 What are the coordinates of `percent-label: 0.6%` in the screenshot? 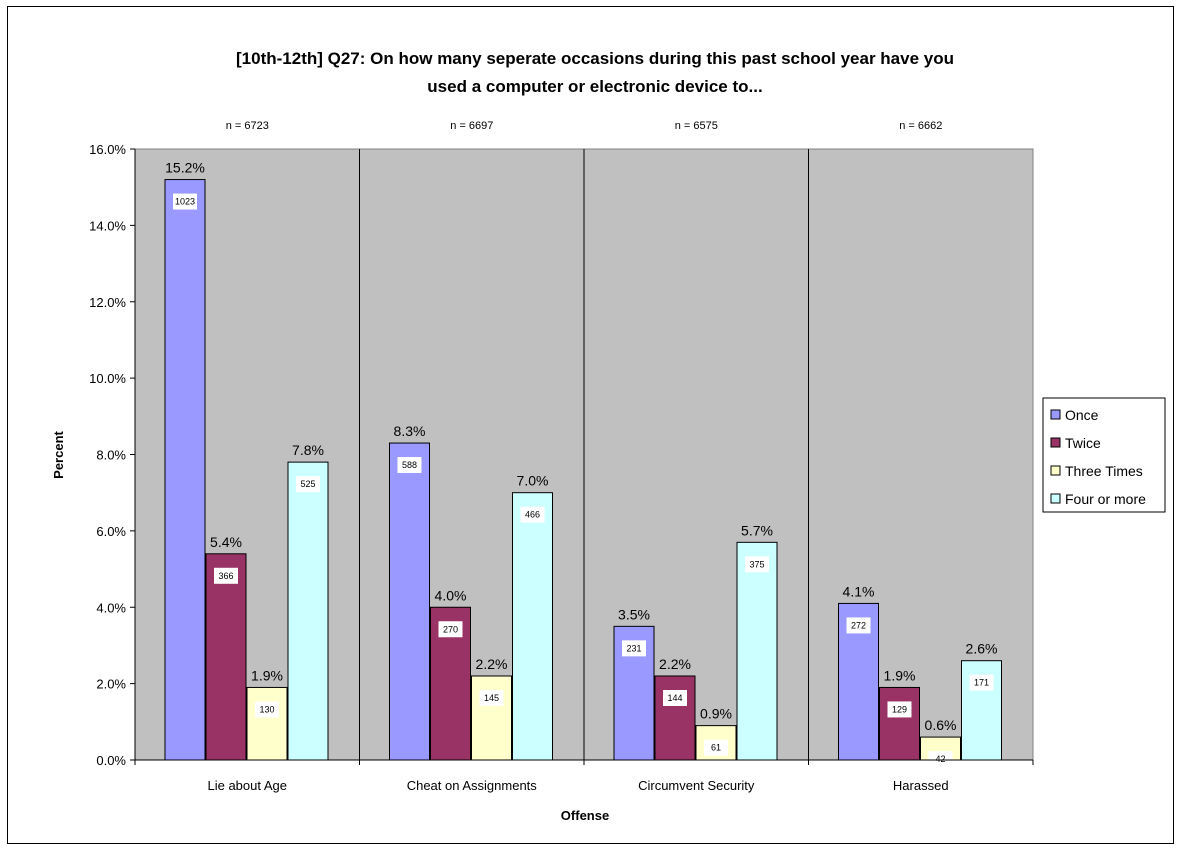 It's located at (941, 725).